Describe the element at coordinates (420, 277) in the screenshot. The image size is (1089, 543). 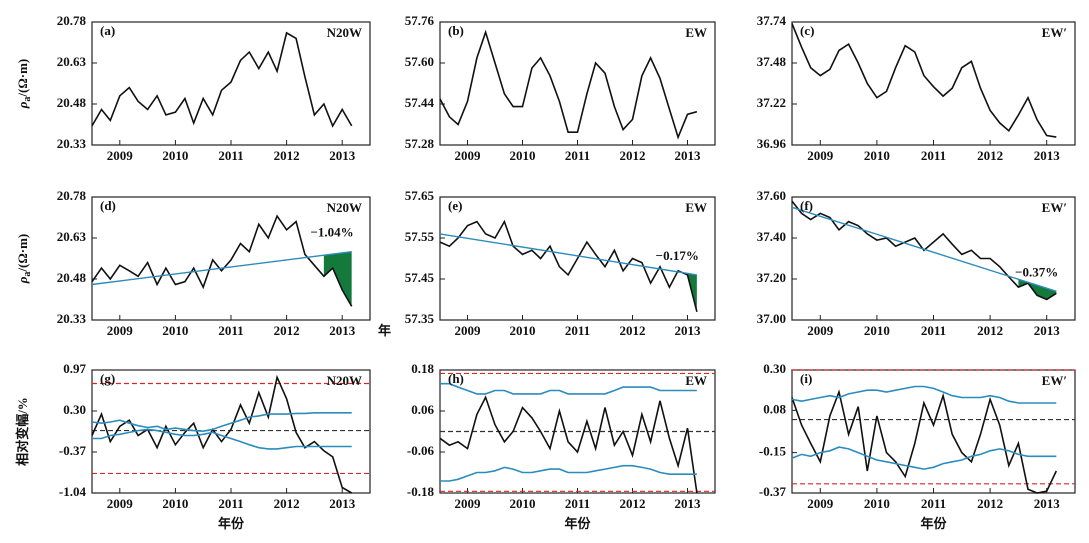
I see `y-tick-label: 57.45` at that location.